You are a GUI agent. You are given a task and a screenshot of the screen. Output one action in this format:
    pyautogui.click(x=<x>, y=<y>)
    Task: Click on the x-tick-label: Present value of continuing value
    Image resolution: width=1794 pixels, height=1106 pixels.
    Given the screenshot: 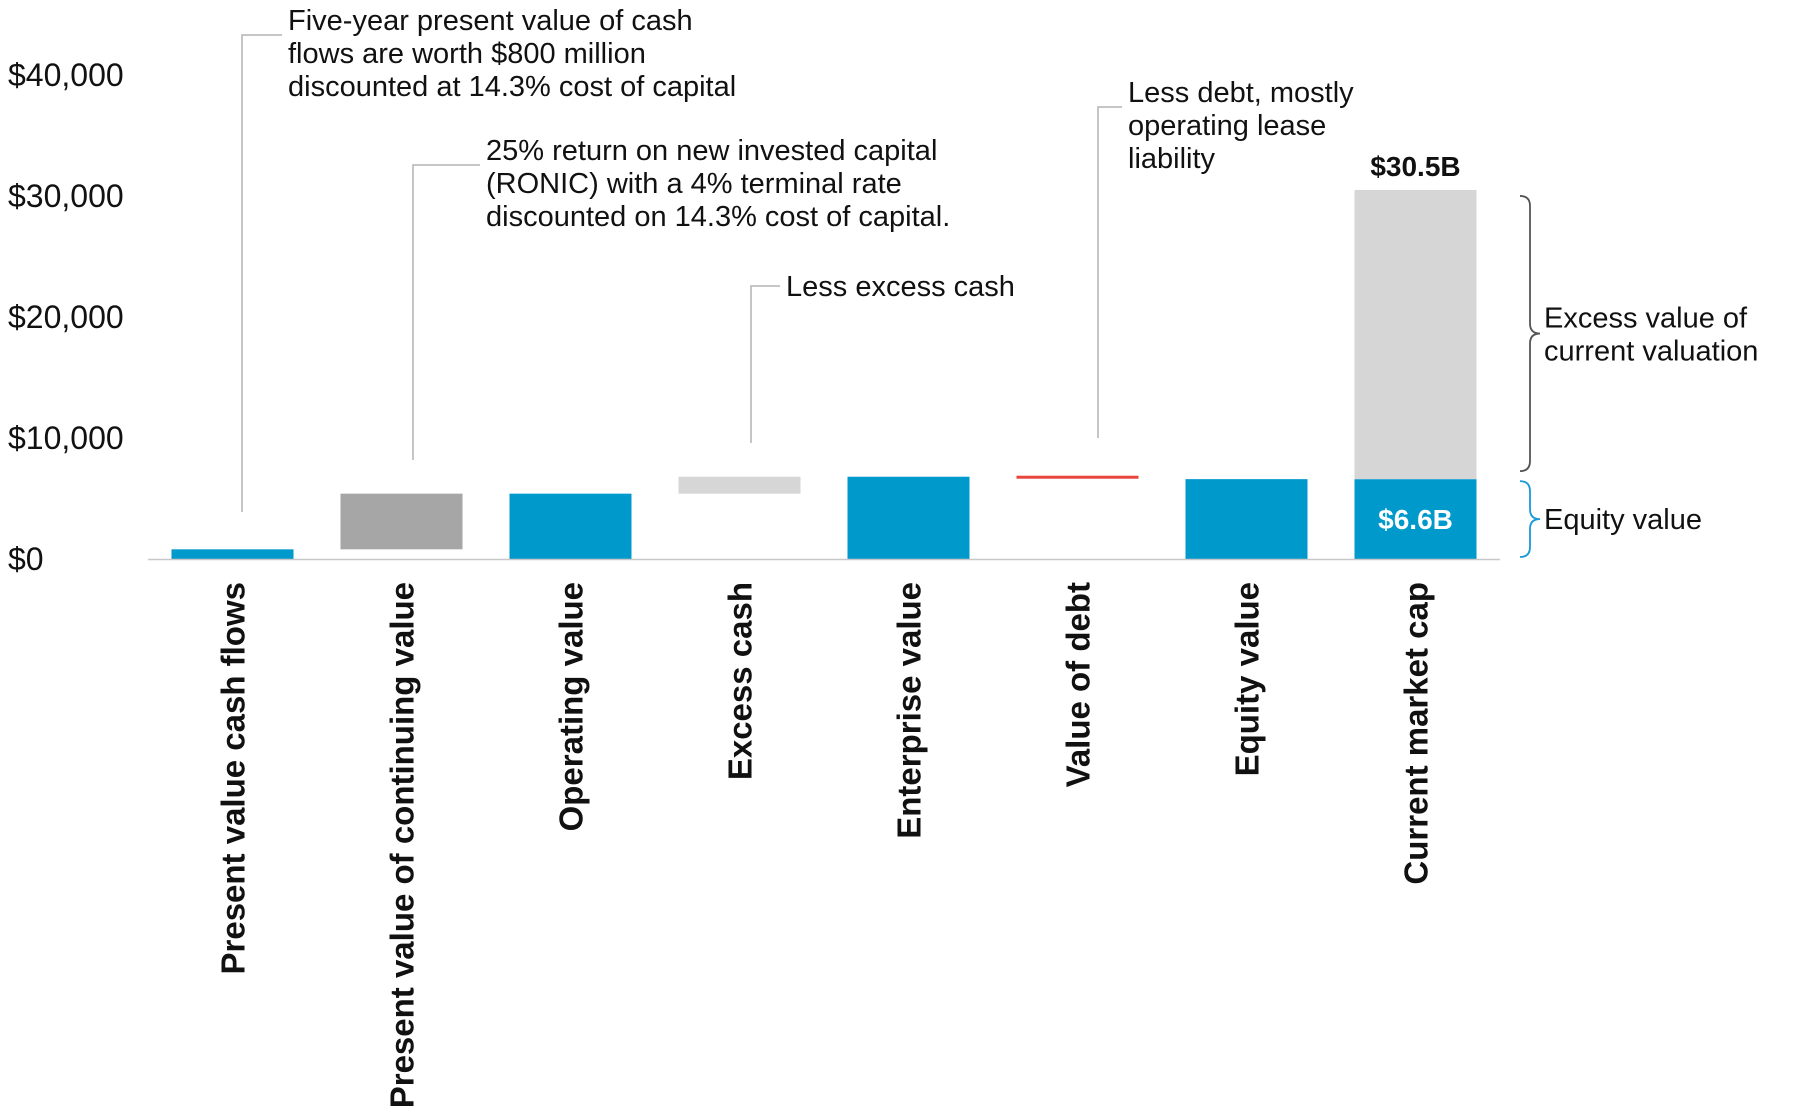 What is the action you would take?
    pyautogui.click(x=402, y=844)
    